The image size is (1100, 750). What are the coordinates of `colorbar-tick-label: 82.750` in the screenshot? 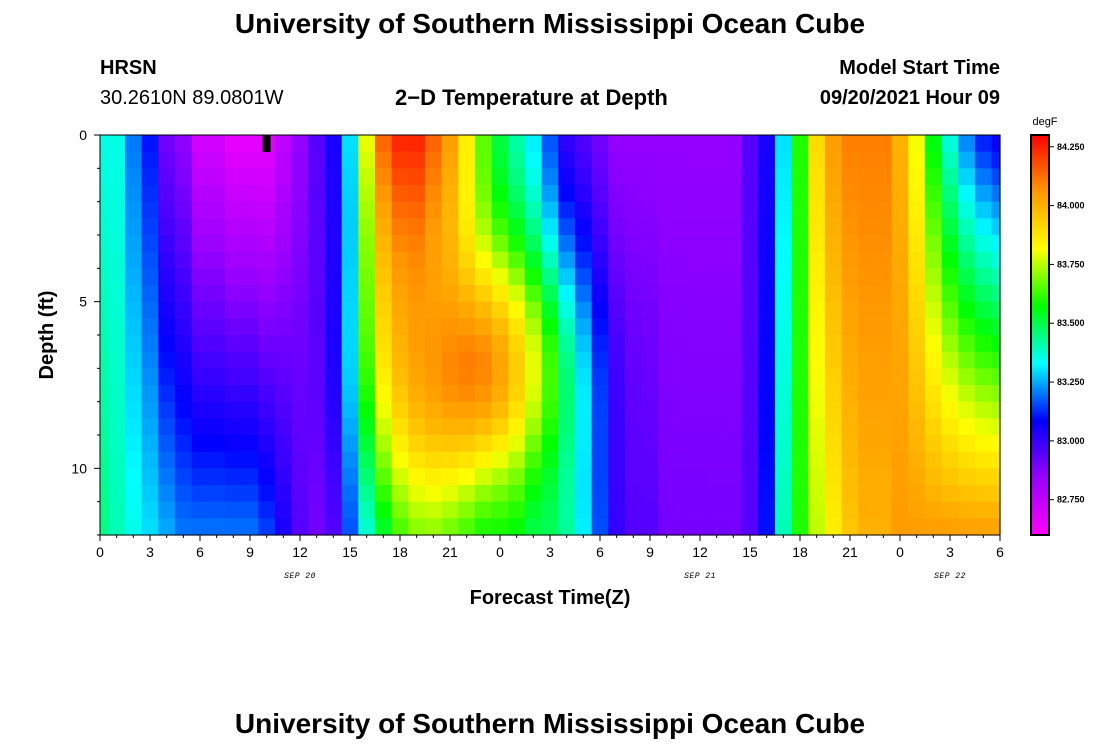 It's located at (1071, 500).